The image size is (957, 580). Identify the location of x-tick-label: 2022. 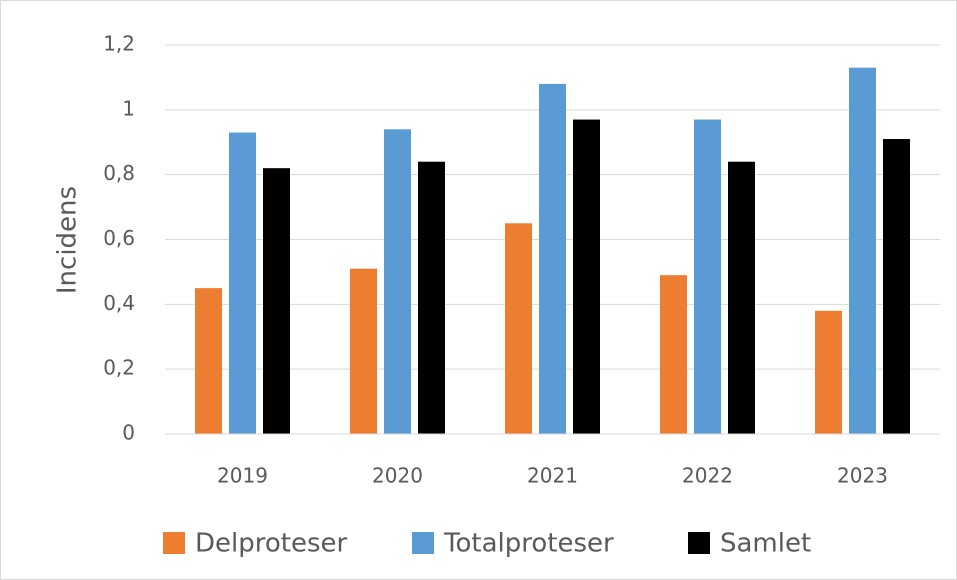
(707, 476).